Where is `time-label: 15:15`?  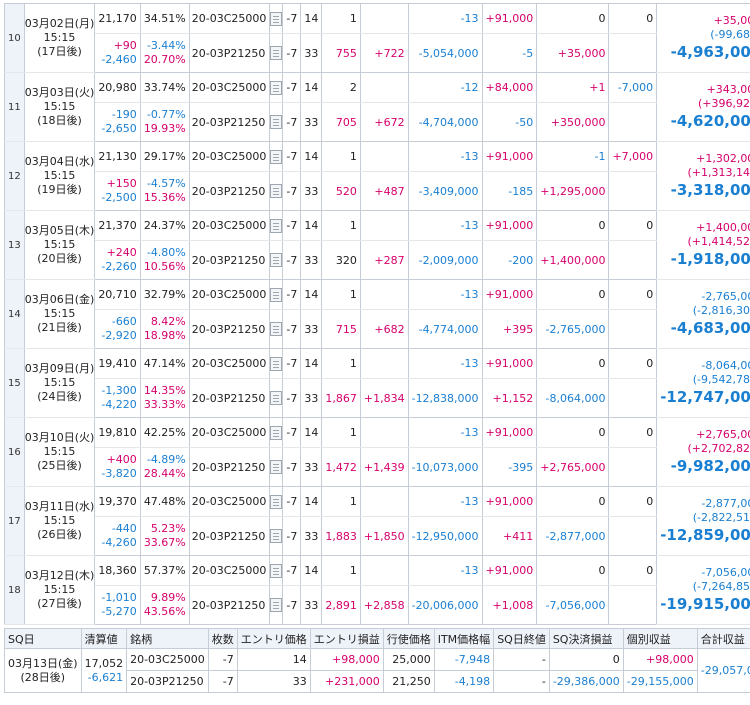 time-label: 15:15 is located at coordinates (59, 520).